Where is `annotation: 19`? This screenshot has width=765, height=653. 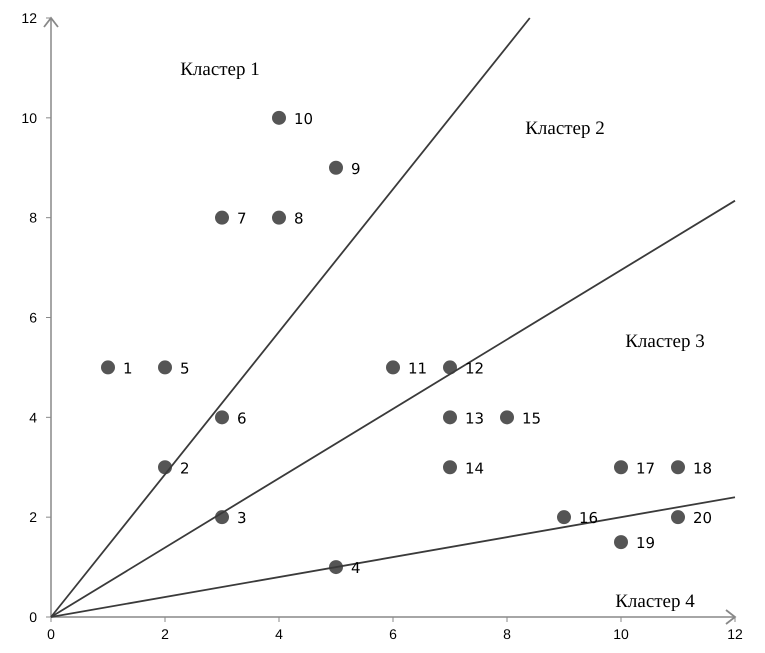
annotation: 19 is located at coordinates (646, 543).